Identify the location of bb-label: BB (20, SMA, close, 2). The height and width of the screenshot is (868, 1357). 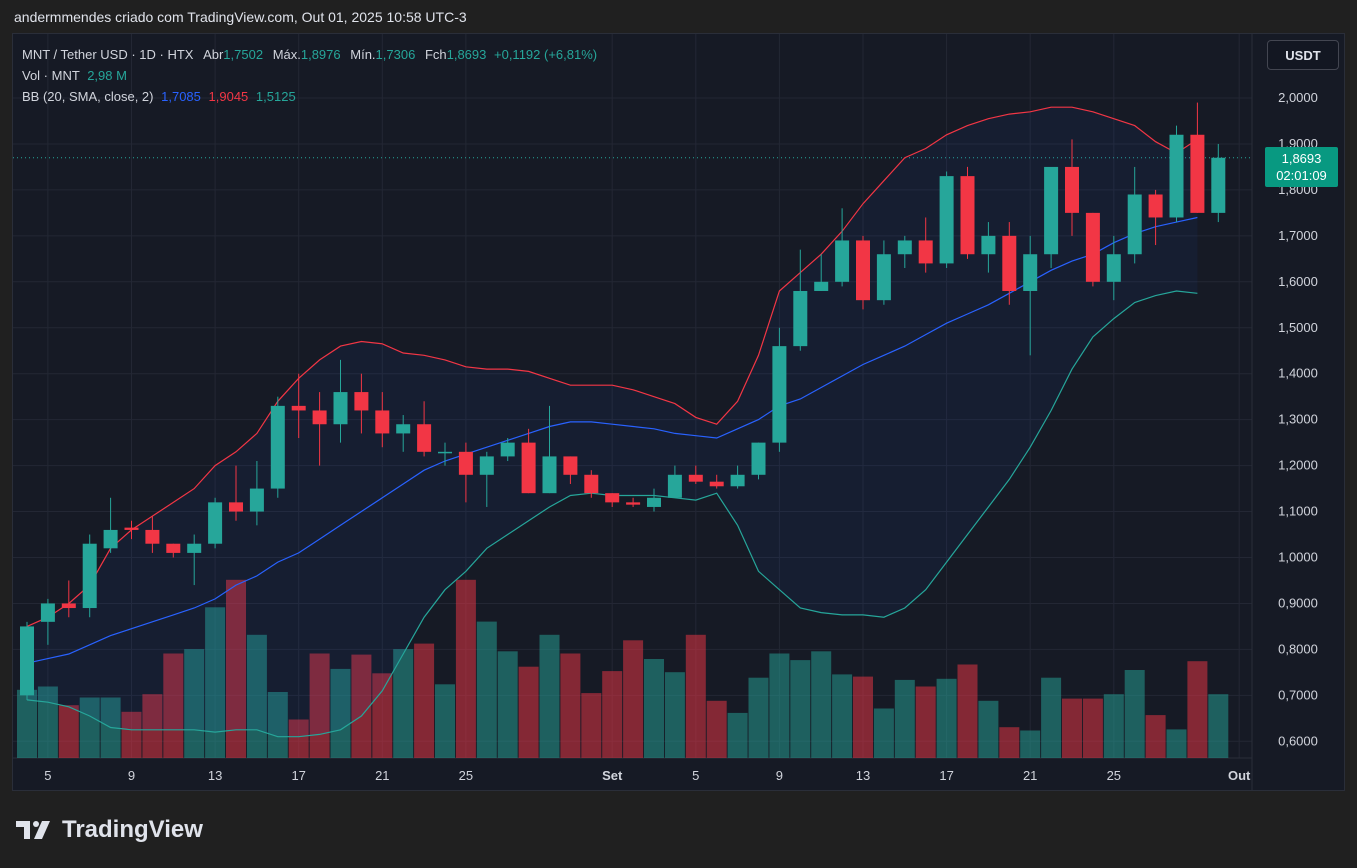
(88, 96).